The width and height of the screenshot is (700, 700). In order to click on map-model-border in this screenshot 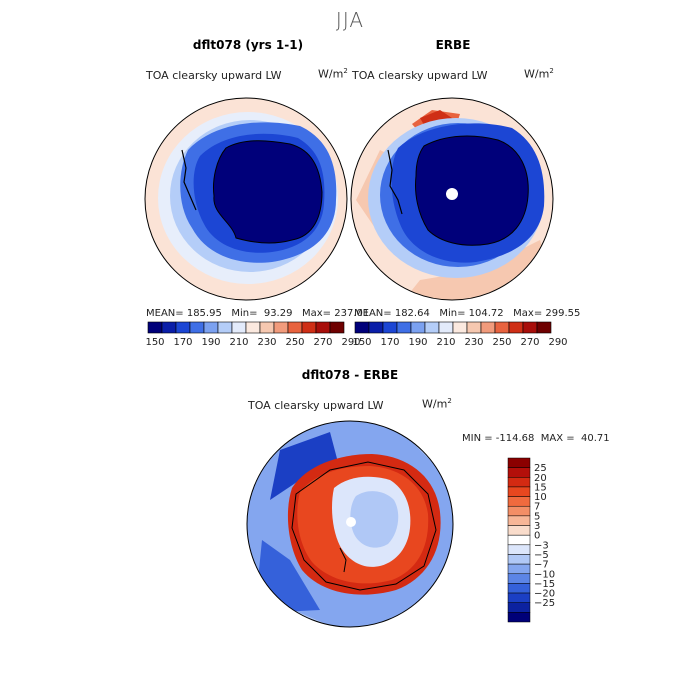, I will do `click(246, 199)`.